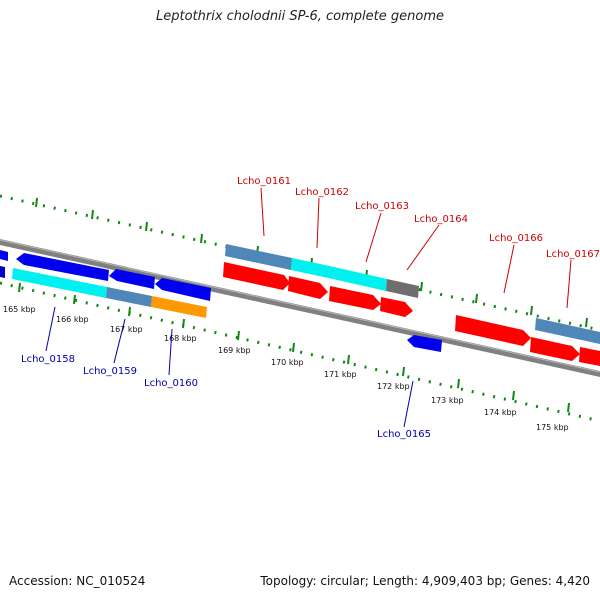 The height and width of the screenshot is (600, 600). I want to click on label-leaders-reverse, so click(229, 367).